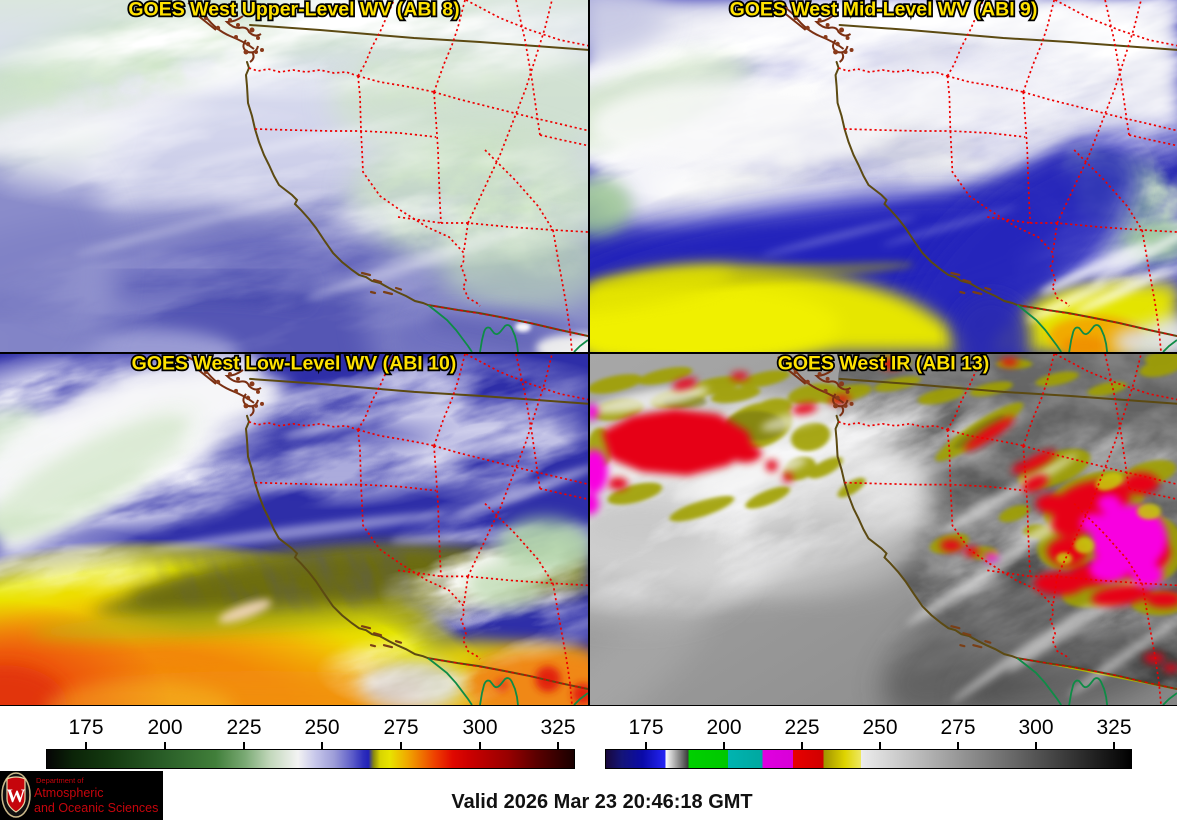 This screenshot has height=820, width=1177. I want to click on svg-text:GOES West Upper-Level WV (ABI: GOES West Upper-Level WV (ABI 8), so click(293, 10).